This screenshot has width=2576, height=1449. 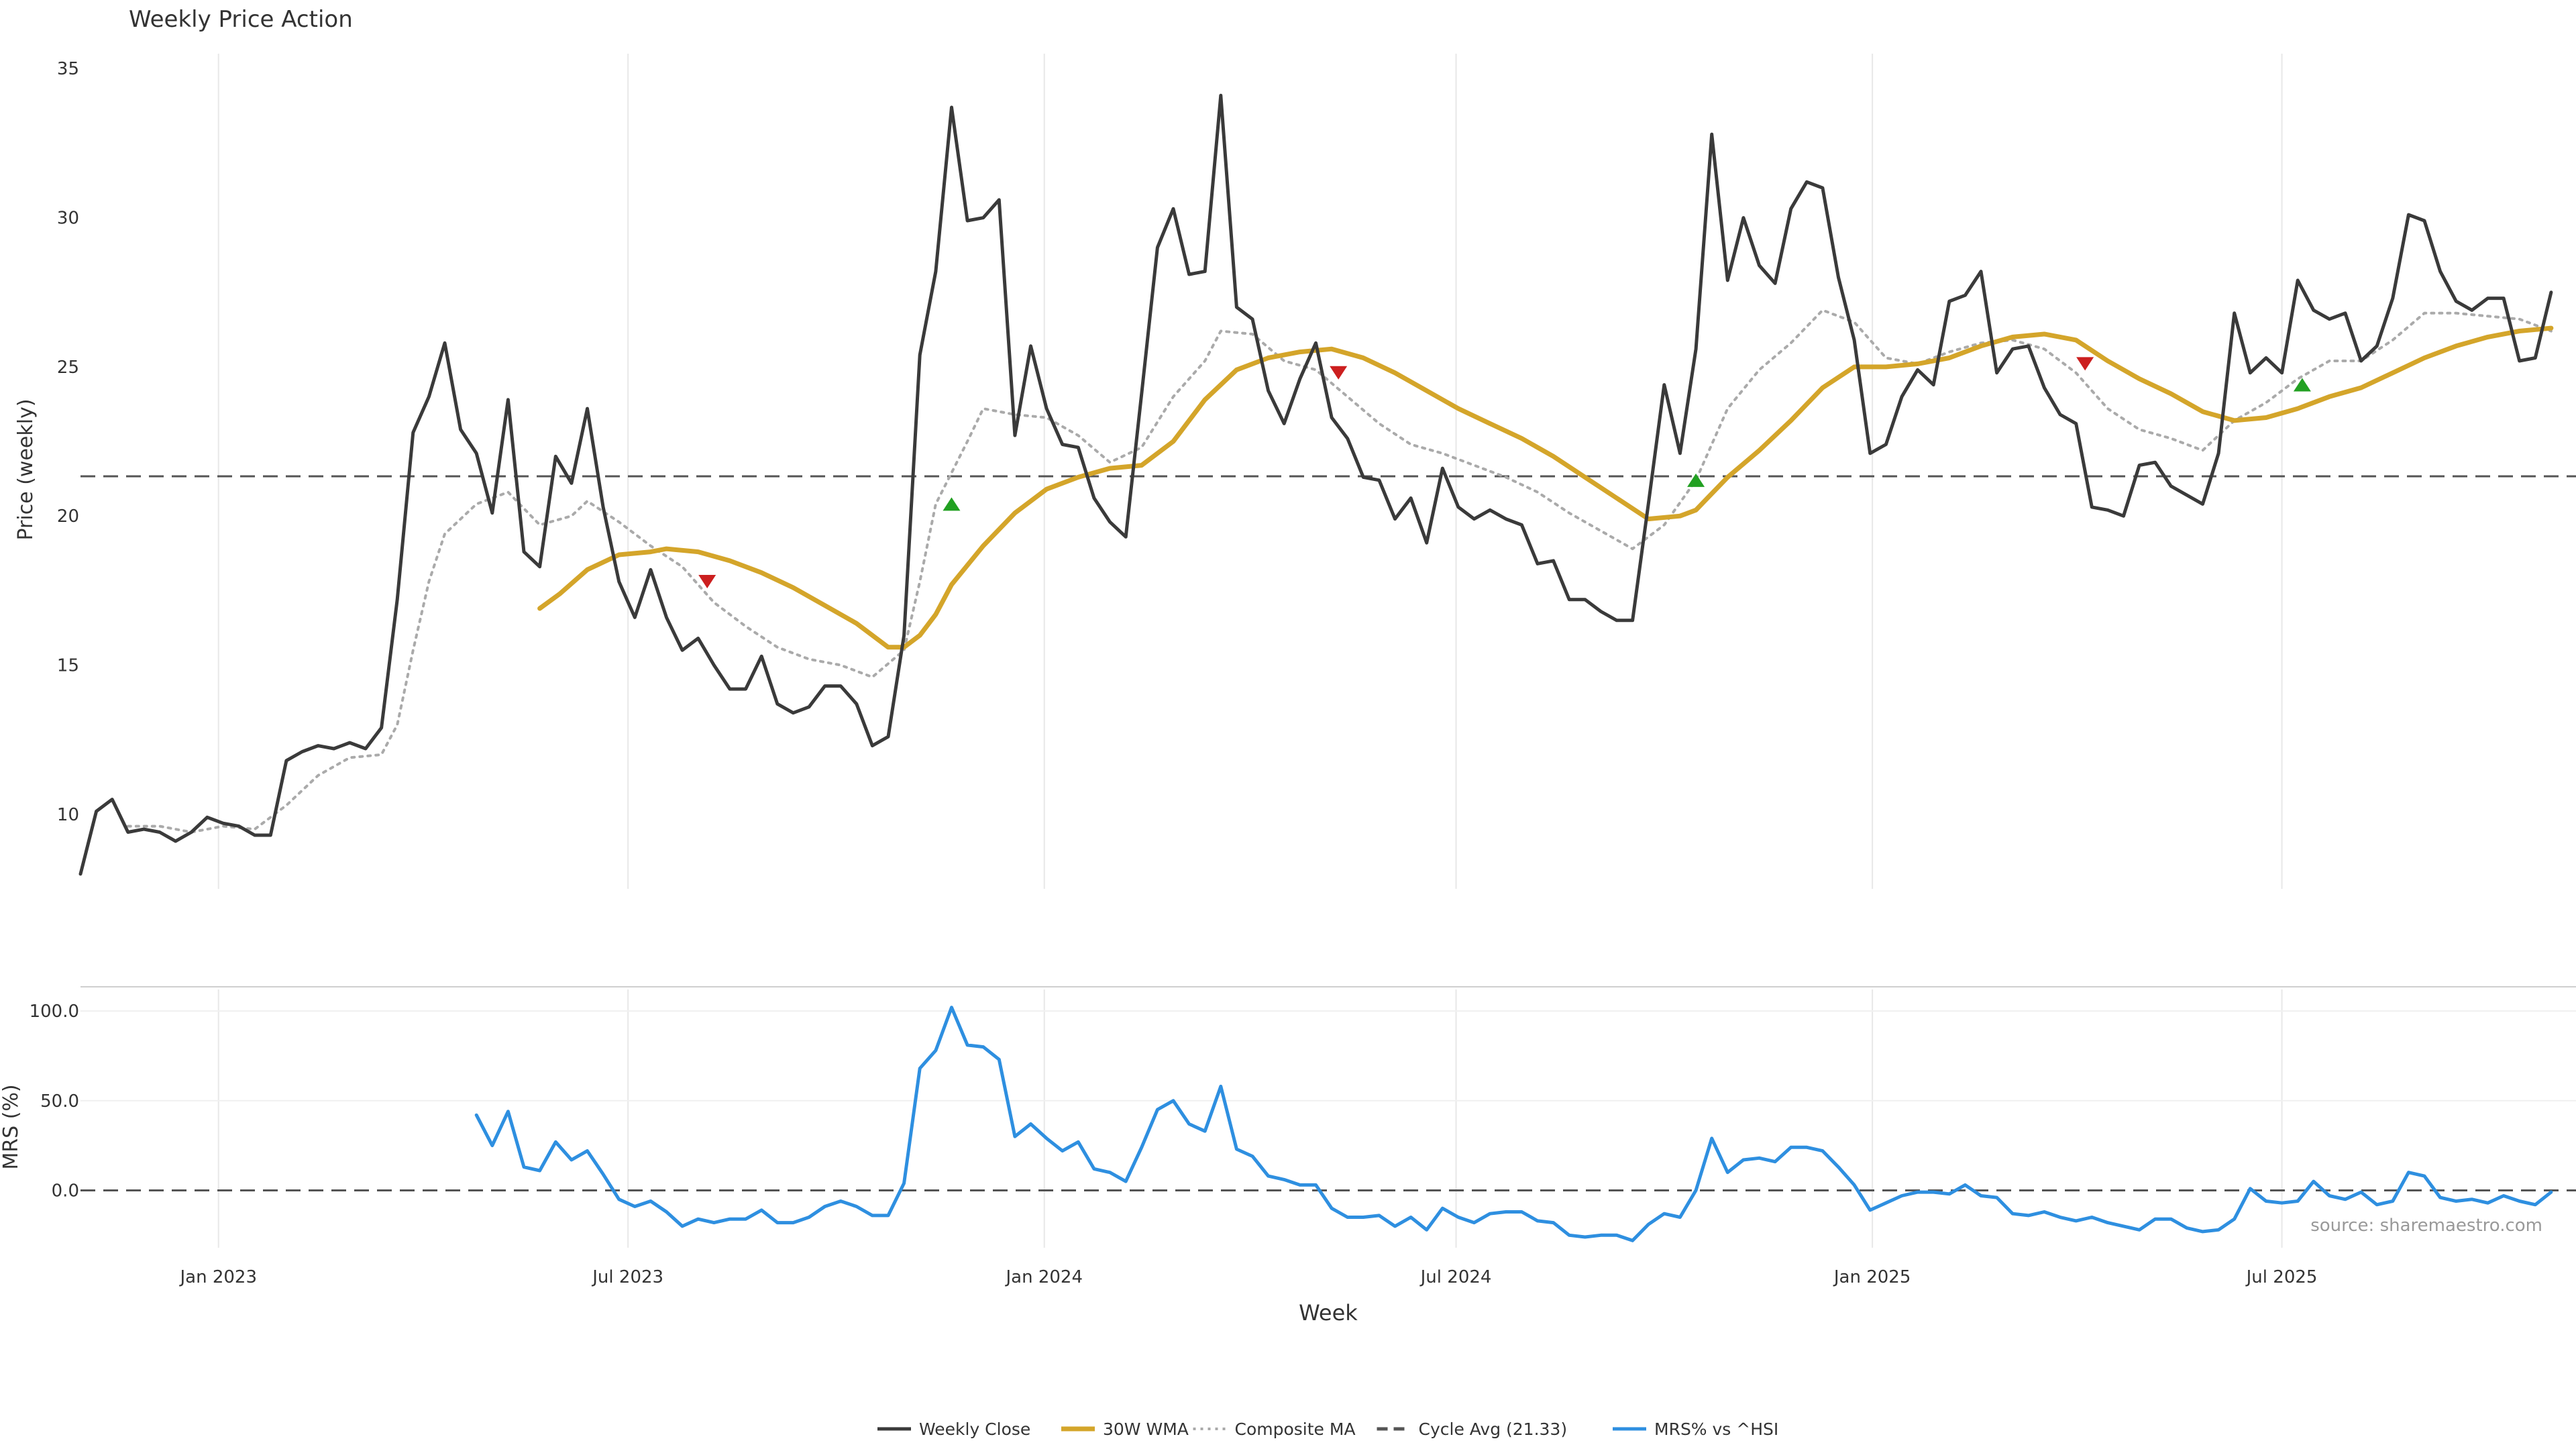 What do you see at coordinates (974, 1429) in the screenshot?
I see `legend-label: Weekly Close` at bounding box center [974, 1429].